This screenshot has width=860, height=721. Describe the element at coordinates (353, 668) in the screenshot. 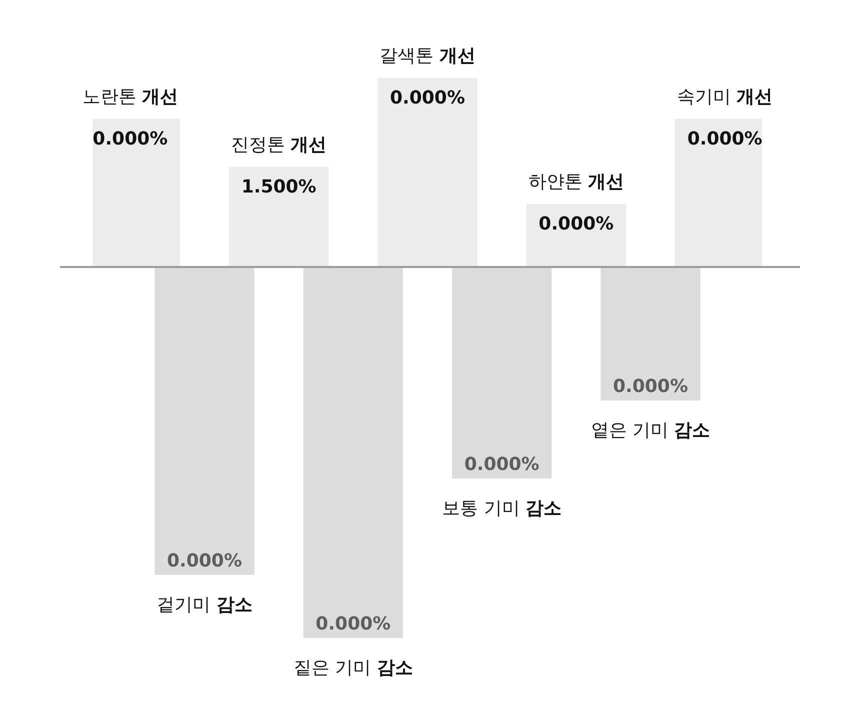

I see `x-tick-label: 짙은 기미 감소` at that location.